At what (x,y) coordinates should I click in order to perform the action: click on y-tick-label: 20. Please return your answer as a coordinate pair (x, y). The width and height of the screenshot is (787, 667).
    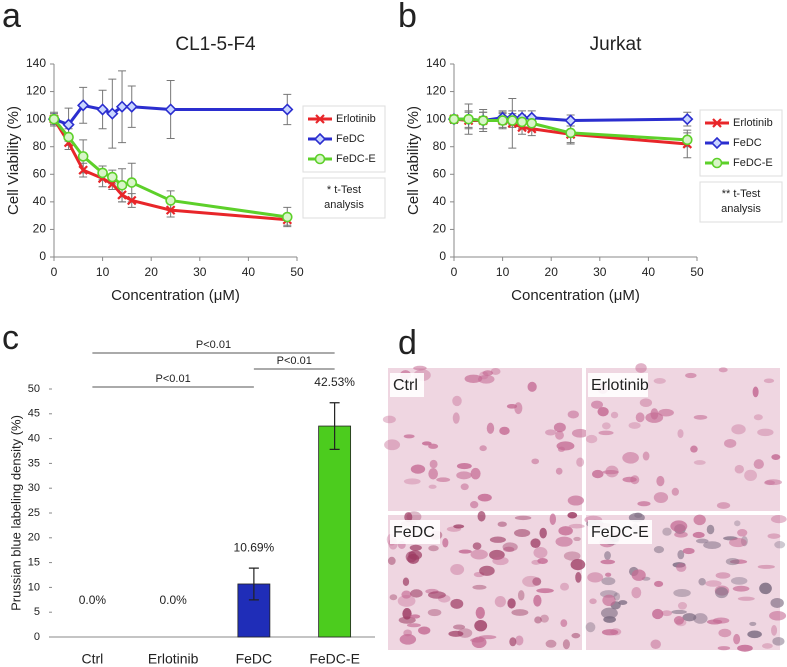
    Looking at the image, I should click on (440, 229).